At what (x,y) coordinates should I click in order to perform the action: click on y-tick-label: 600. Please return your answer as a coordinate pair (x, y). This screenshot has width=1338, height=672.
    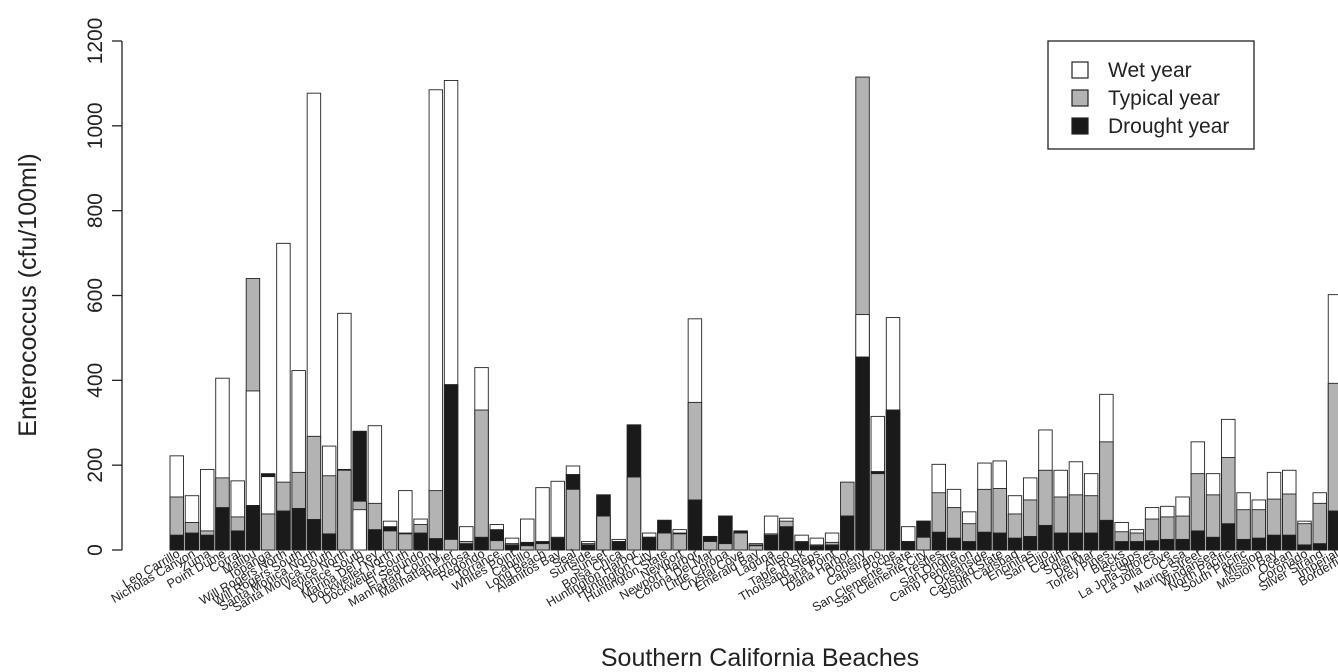
    Looking at the image, I should click on (95, 295).